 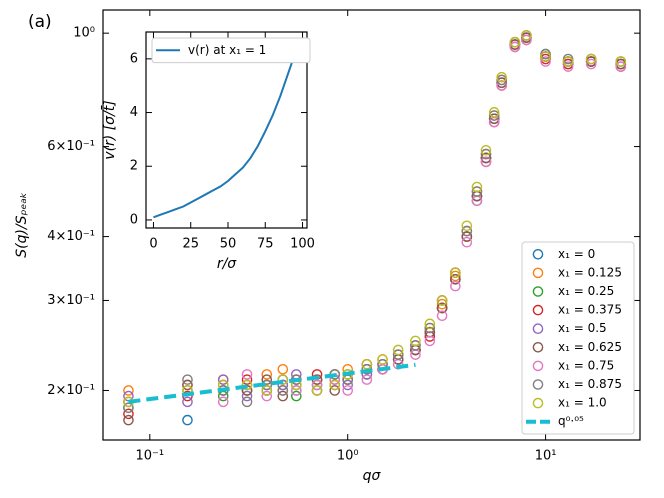 I want to click on legend-label: x₁ = 0.75, so click(x=586, y=365).